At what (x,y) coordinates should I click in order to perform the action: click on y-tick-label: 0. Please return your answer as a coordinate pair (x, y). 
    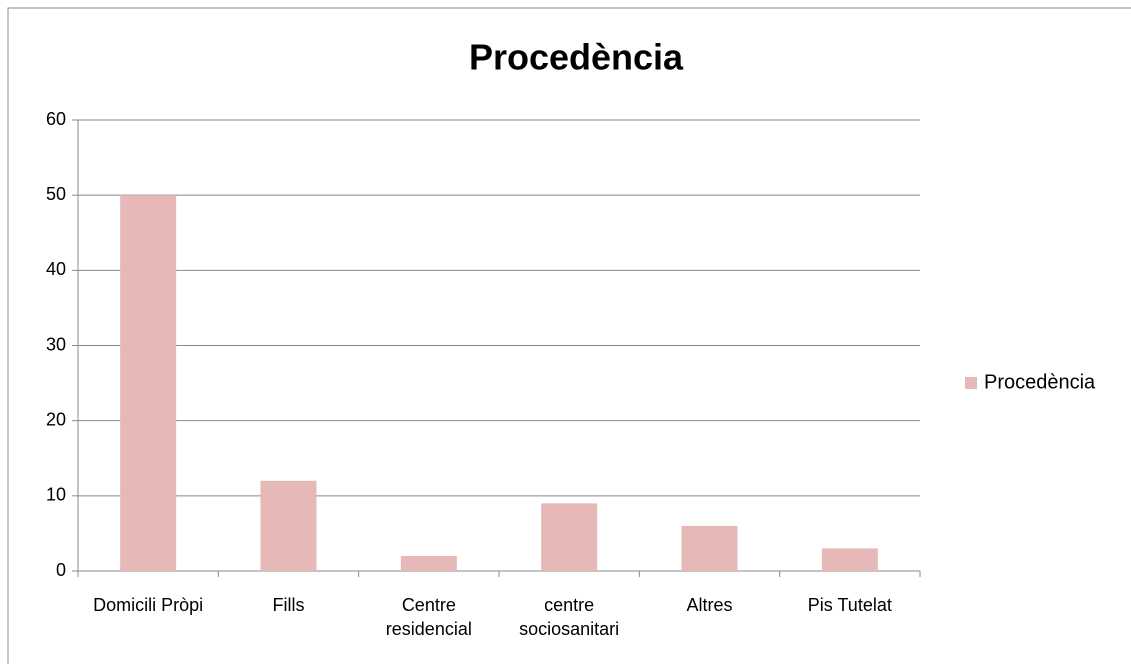
    Looking at the image, I should click on (61, 570).